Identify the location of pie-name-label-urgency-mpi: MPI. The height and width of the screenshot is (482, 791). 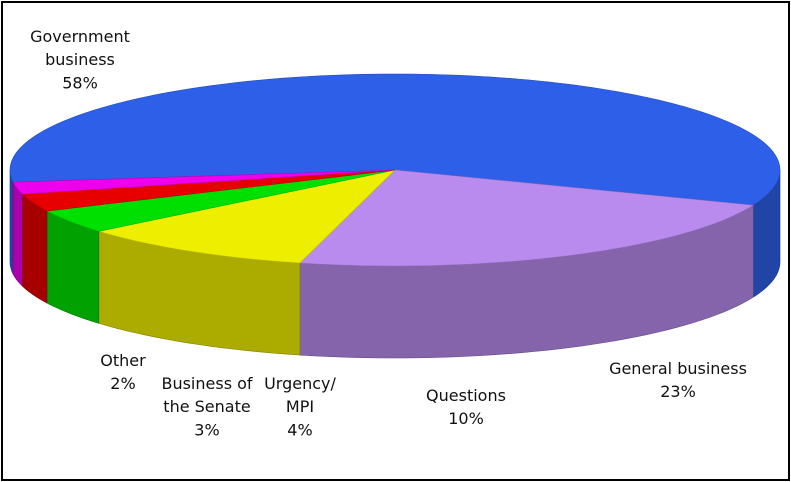
(300, 406).